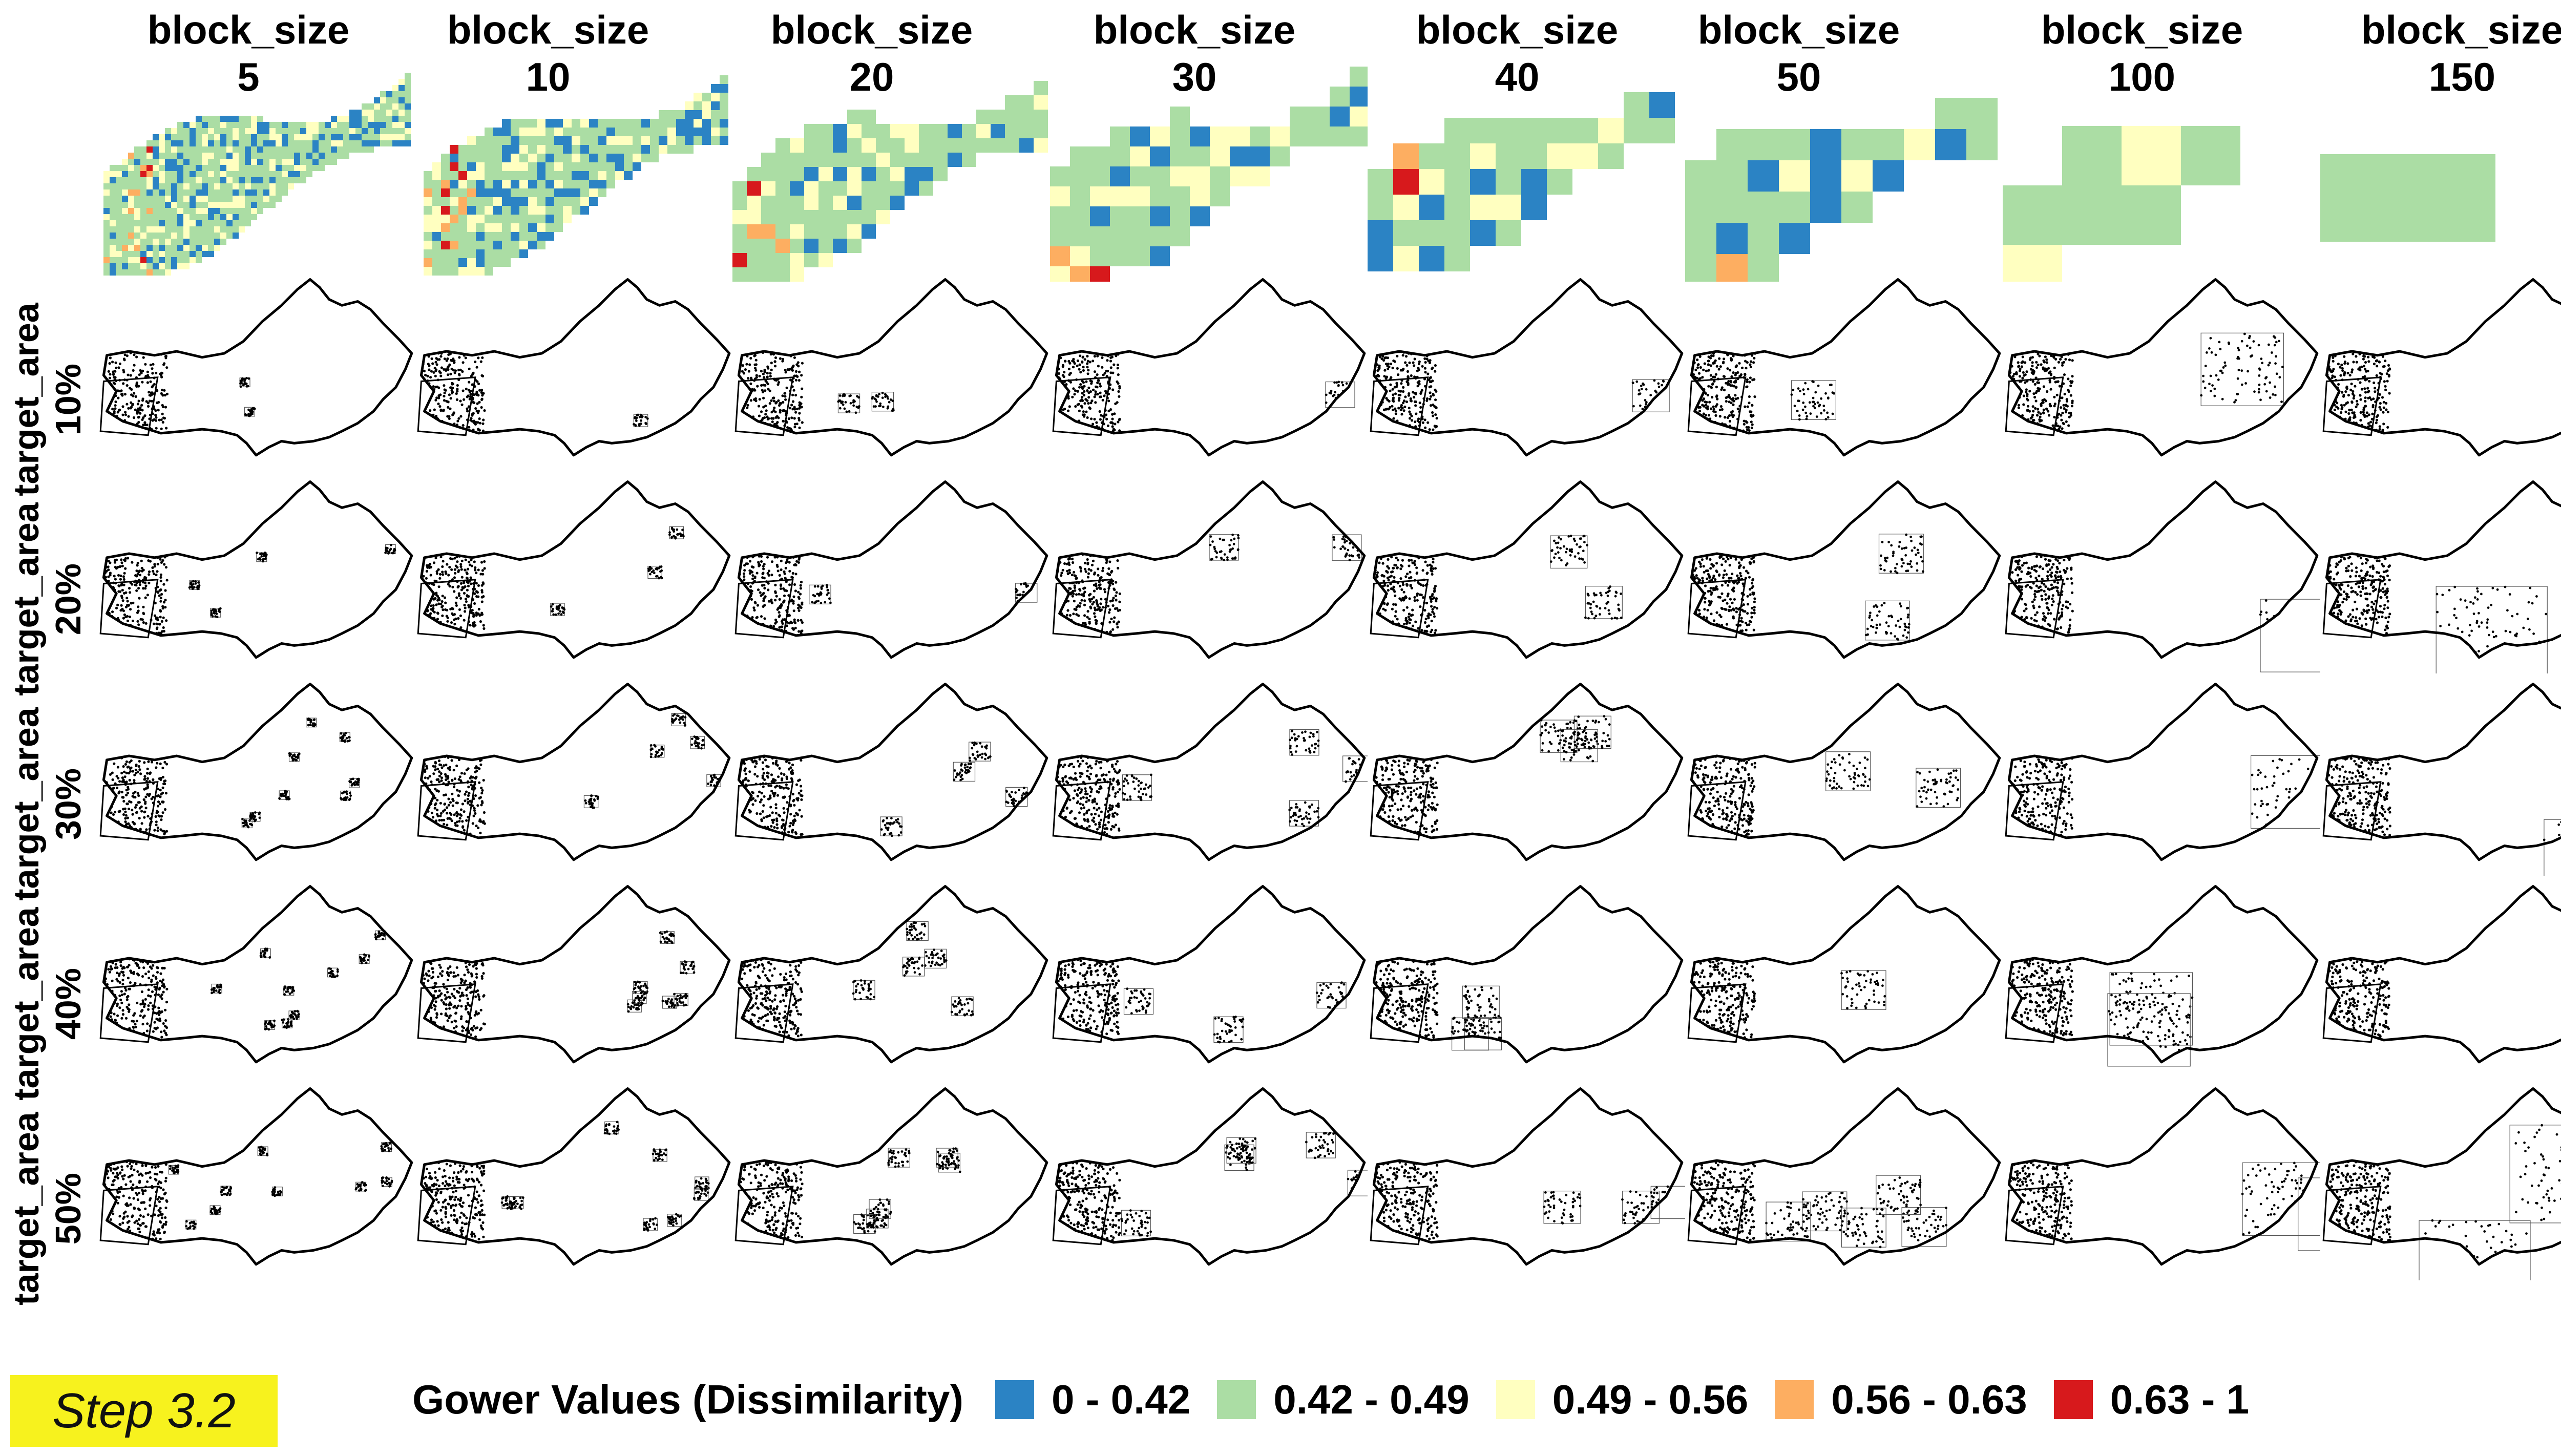 This screenshot has width=2561, height=1456. Describe the element at coordinates (68, 1208) in the screenshot. I see `row-header-value: 50%` at that location.